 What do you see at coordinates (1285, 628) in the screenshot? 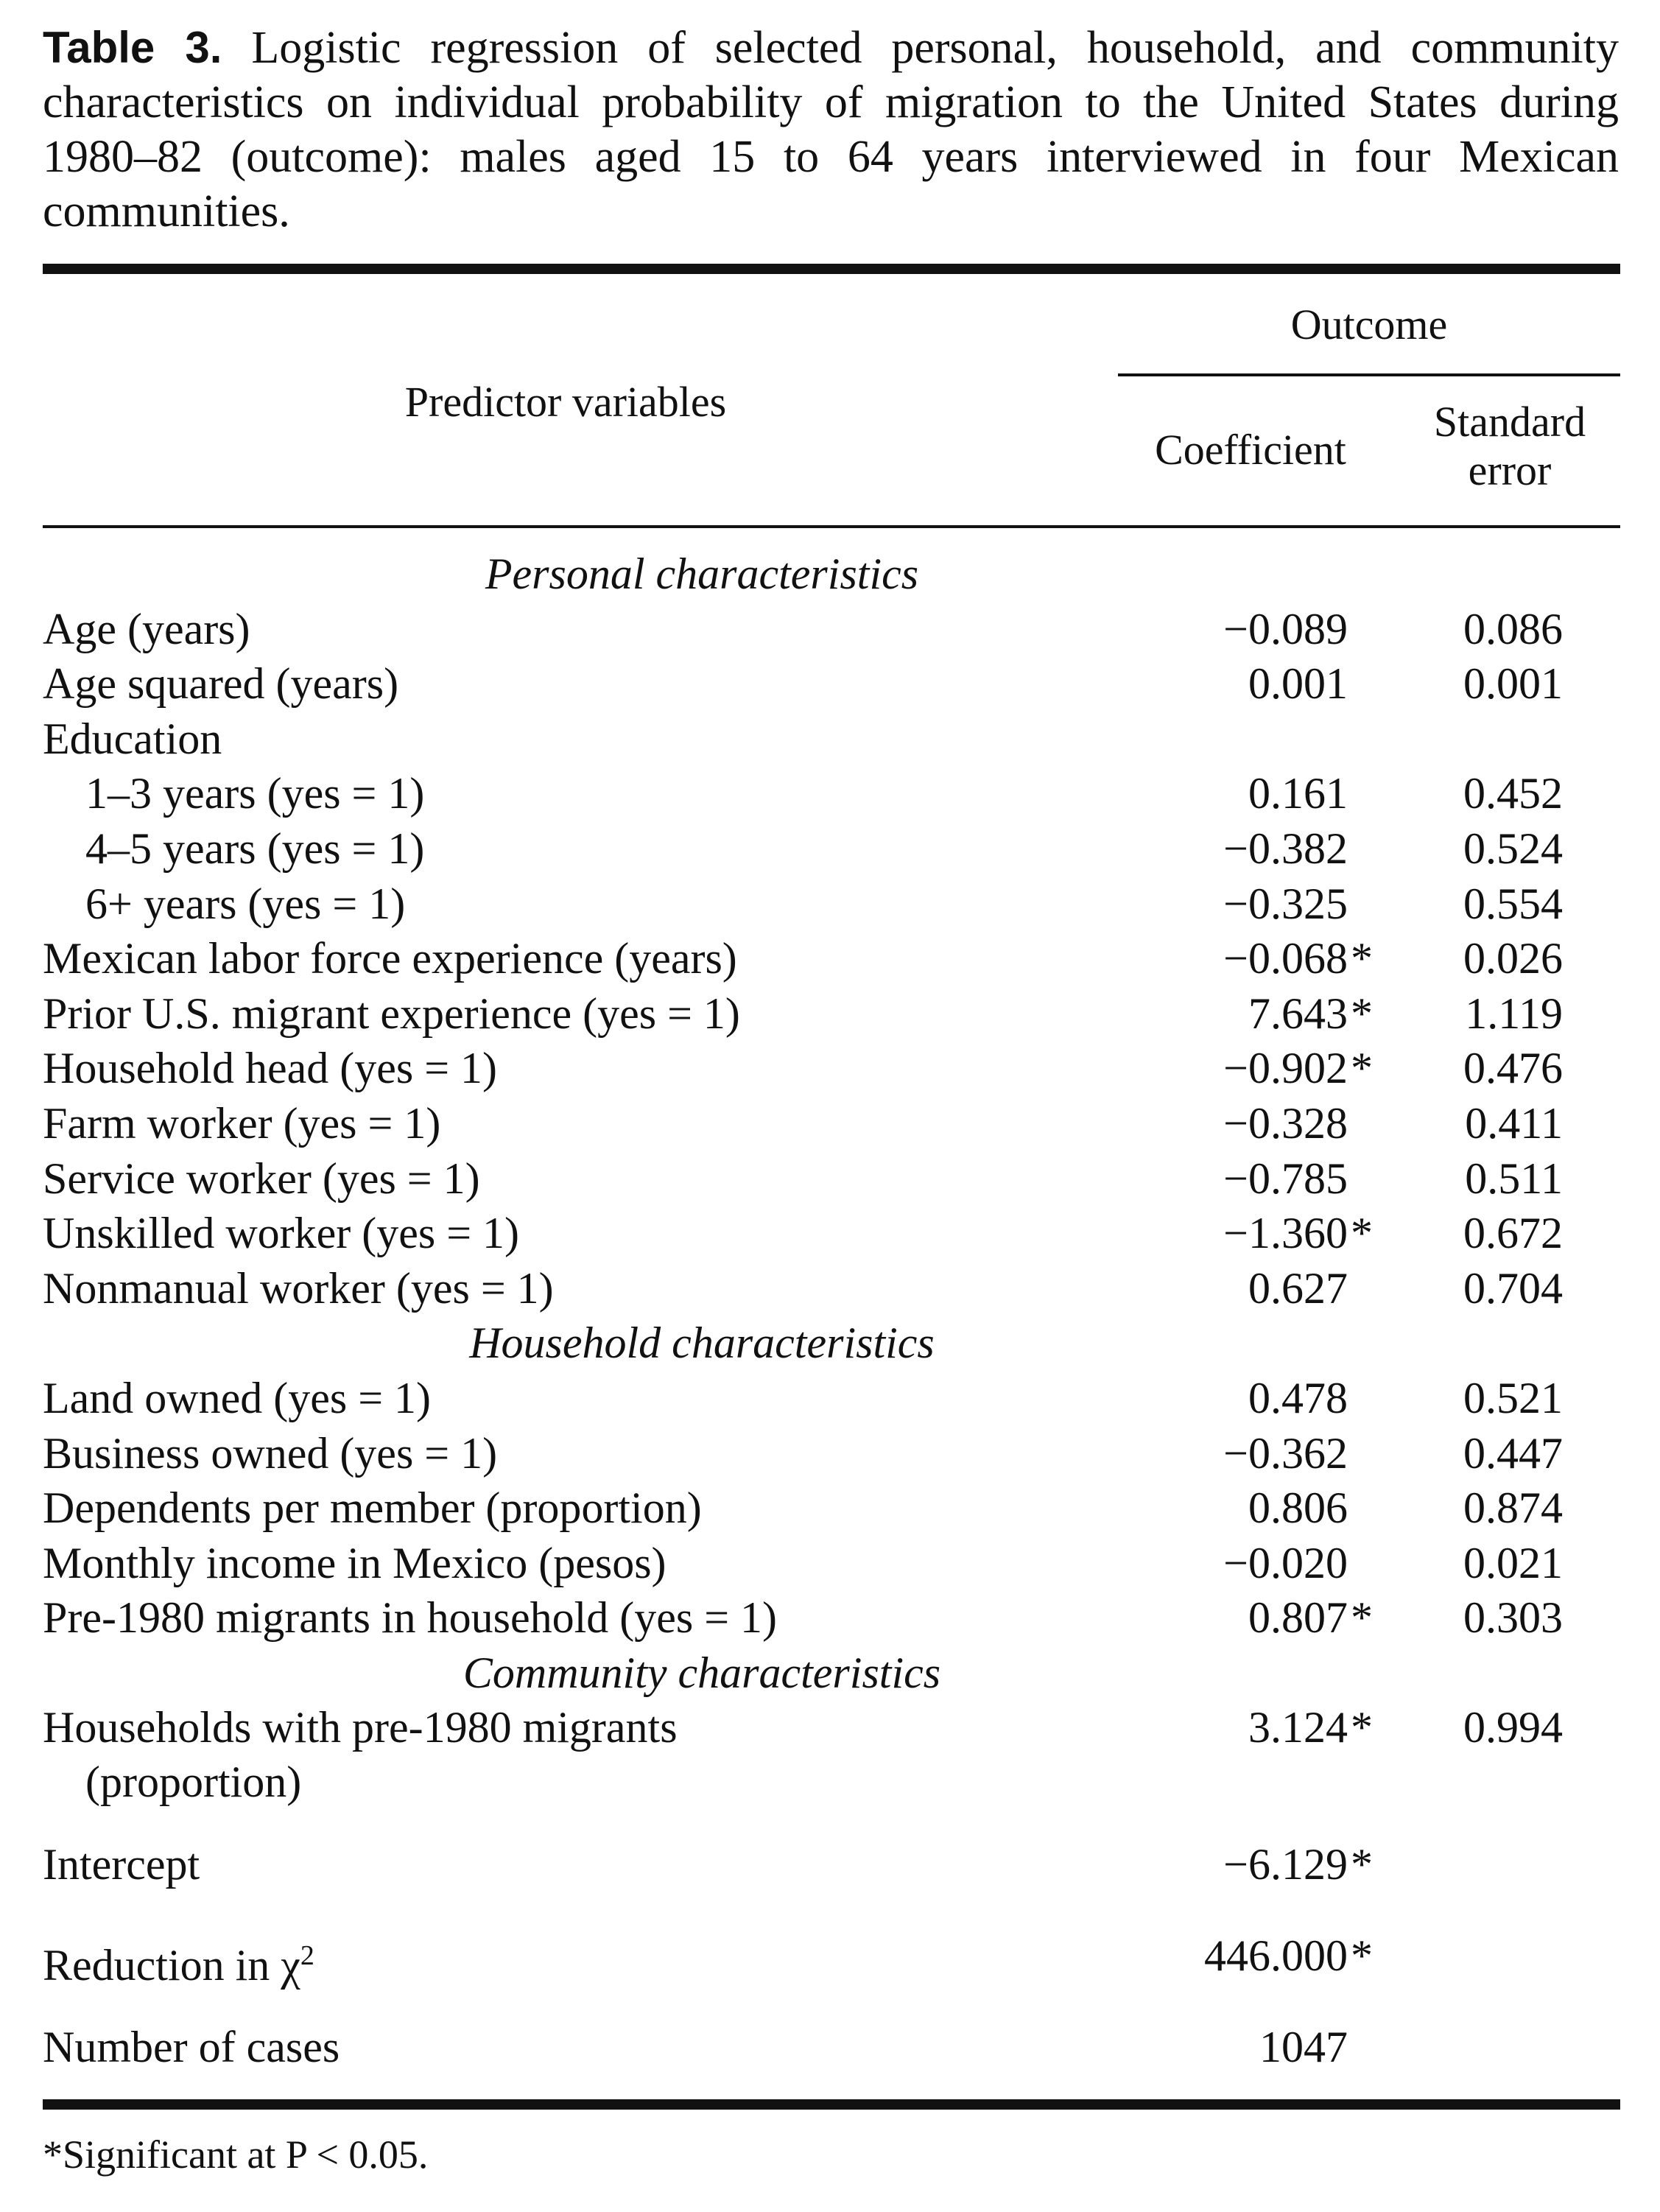
I see `coefficient-value: −0.089` at bounding box center [1285, 628].